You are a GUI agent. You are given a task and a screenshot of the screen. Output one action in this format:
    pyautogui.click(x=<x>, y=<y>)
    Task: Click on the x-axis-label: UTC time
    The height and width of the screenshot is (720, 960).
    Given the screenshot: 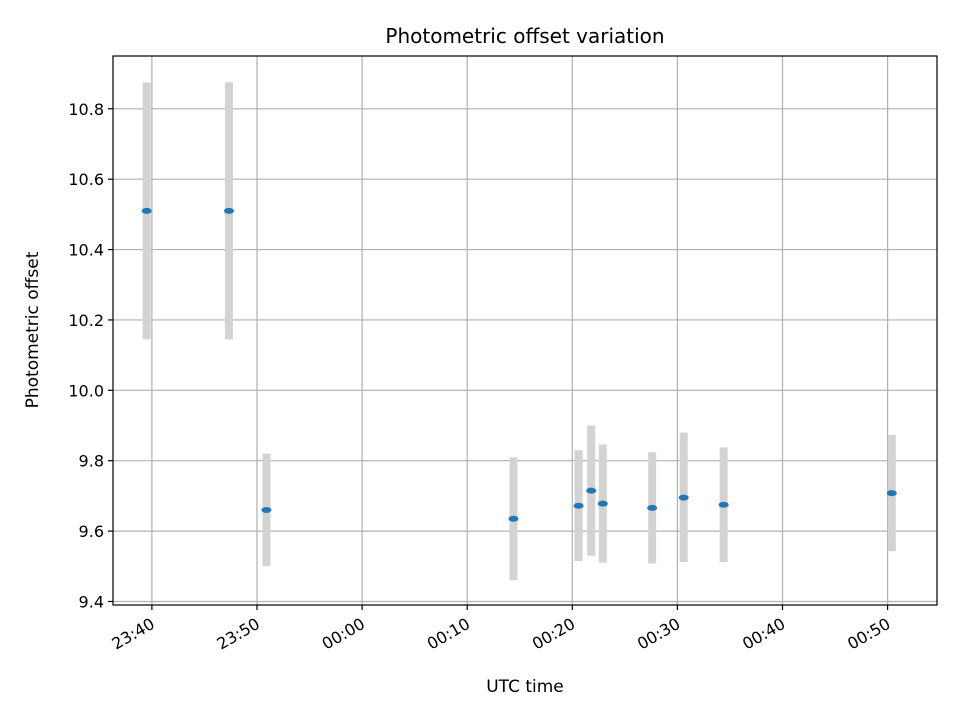 What is the action you would take?
    pyautogui.click(x=525, y=687)
    